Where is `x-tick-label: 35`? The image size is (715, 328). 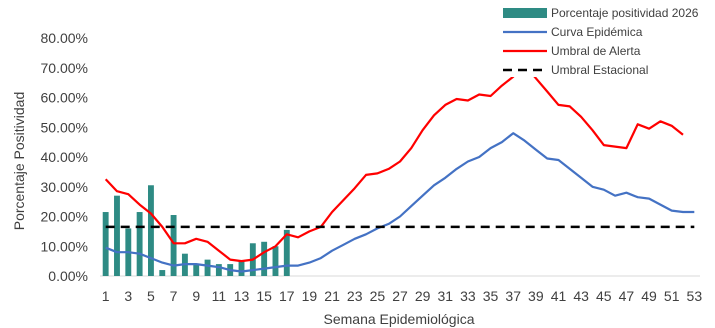 x-tick-label: 35 is located at coordinates (491, 296).